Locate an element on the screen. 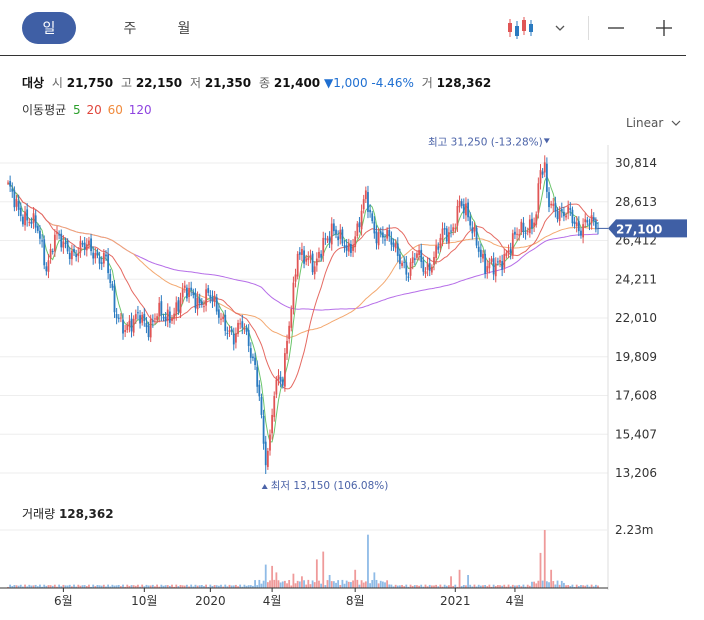 Image resolution: width=704 pixels, height=620 pixels. tab-monthly: 월 is located at coordinates (184, 29).